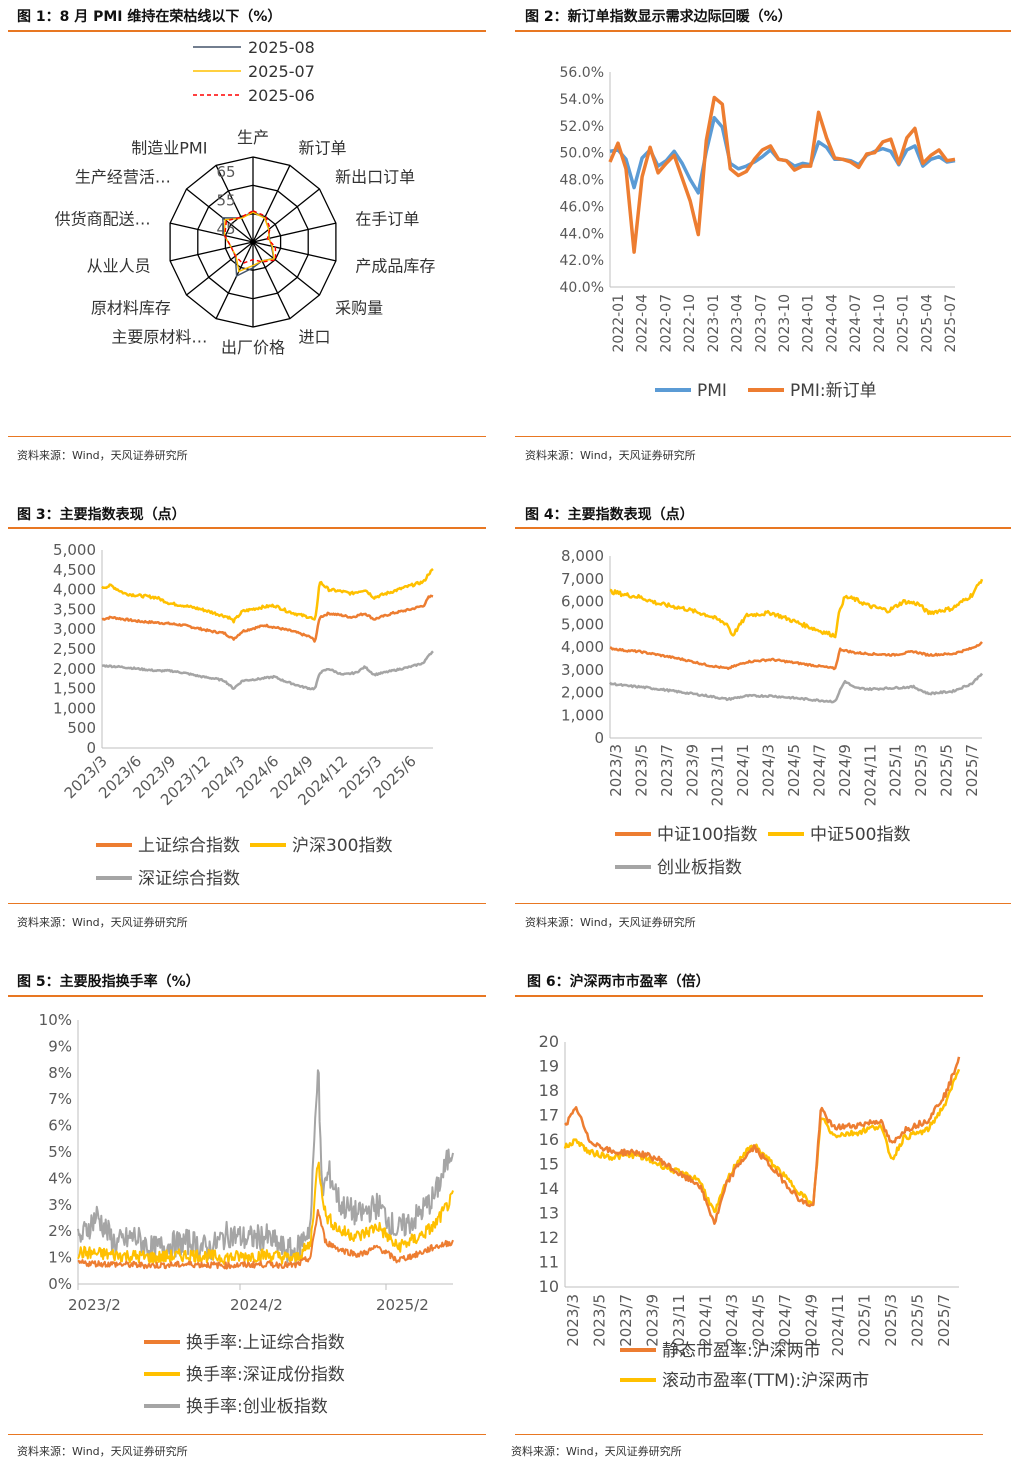 The image size is (1017, 1463). Describe the element at coordinates (60, 1099) in the screenshot. I see `y-tick-label: 7%` at that location.